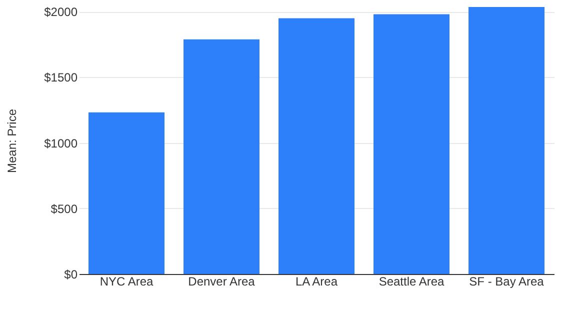  I want to click on x-tick-label: Seattle Area, so click(411, 281).